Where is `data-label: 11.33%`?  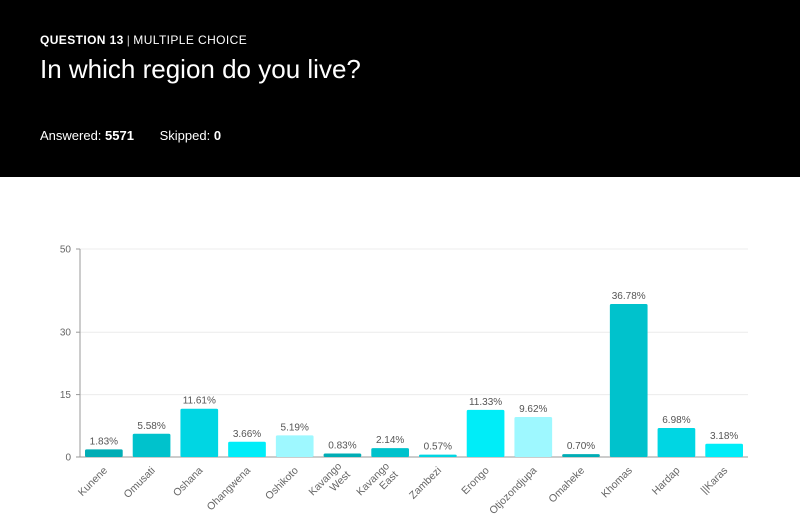 data-label: 11.33% is located at coordinates (485, 402).